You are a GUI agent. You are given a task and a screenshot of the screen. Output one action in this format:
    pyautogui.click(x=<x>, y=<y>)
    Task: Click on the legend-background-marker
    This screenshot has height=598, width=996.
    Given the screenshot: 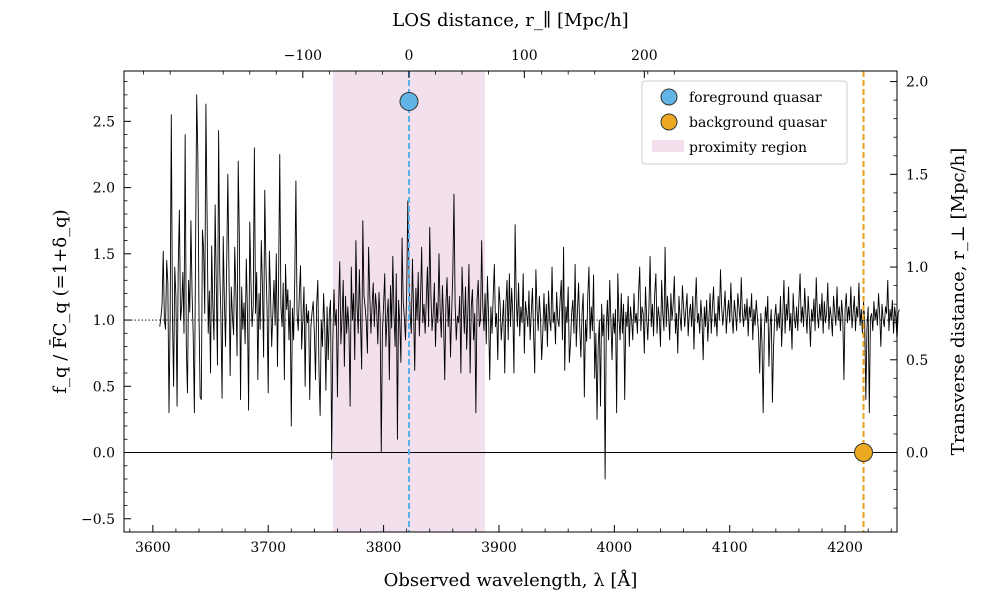 What is the action you would take?
    pyautogui.click(x=669, y=122)
    